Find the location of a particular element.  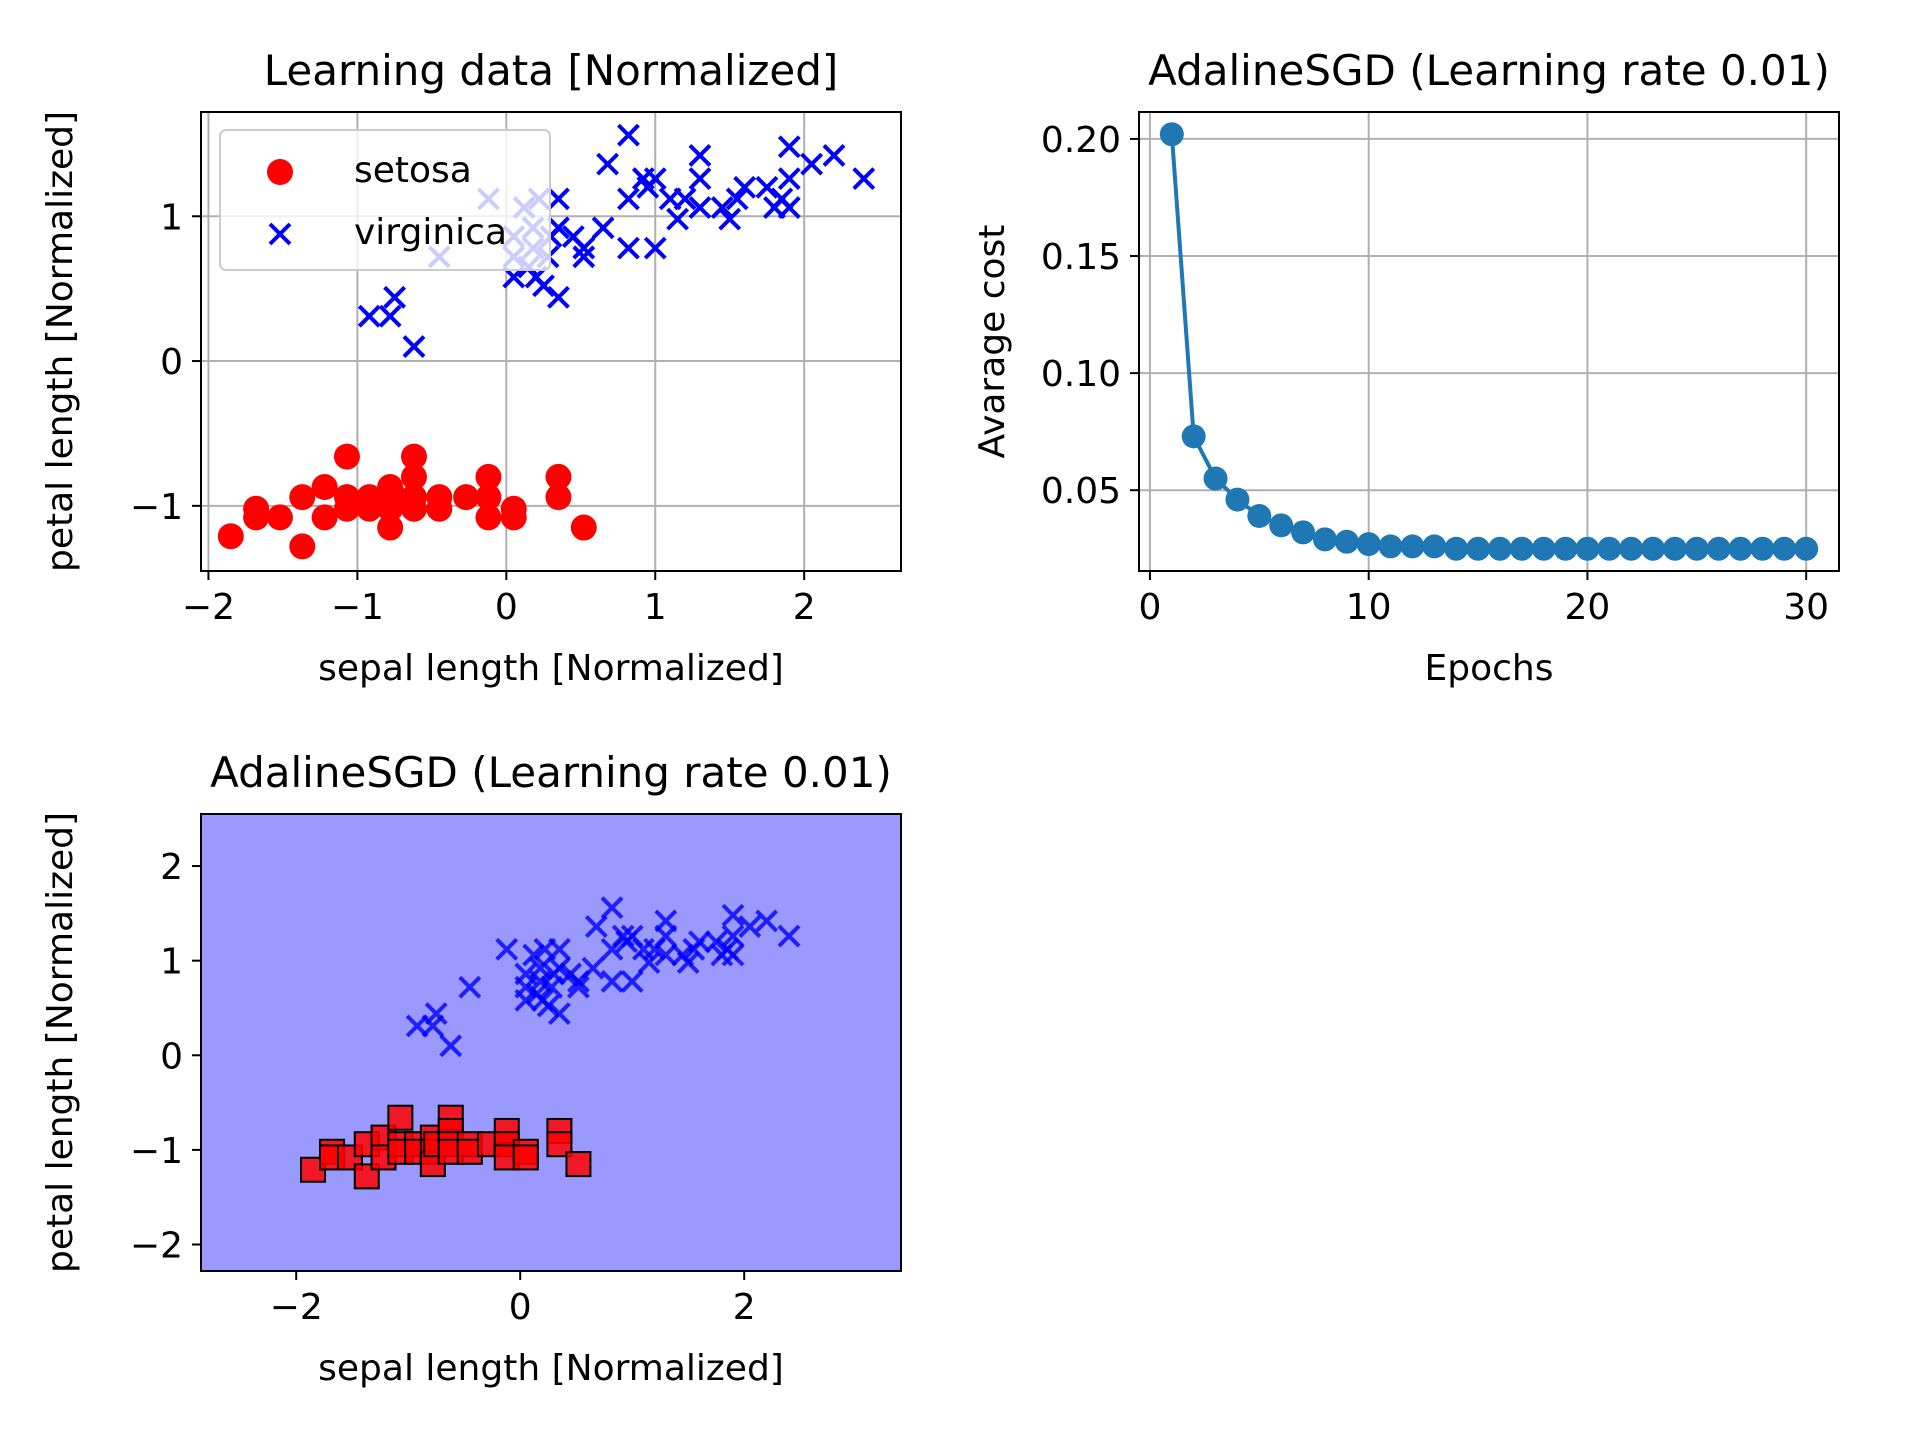

x-tick-label: 0 is located at coordinates (1149, 607).